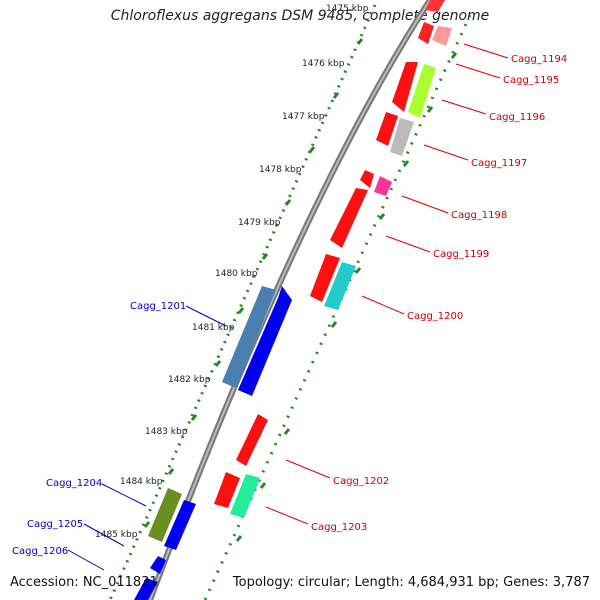 Image resolution: width=600 pixels, height=600 pixels. I want to click on tick-label: 1476 kbp, so click(323, 64).